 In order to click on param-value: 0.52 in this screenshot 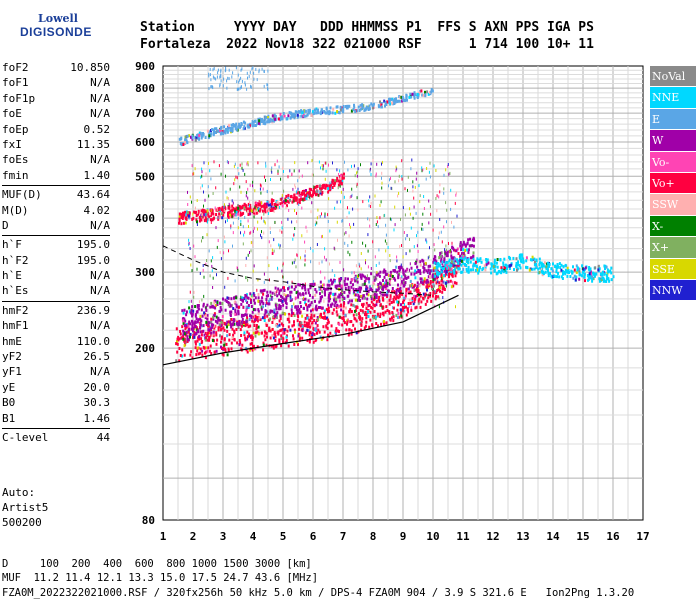, I will do `click(97, 129)`.